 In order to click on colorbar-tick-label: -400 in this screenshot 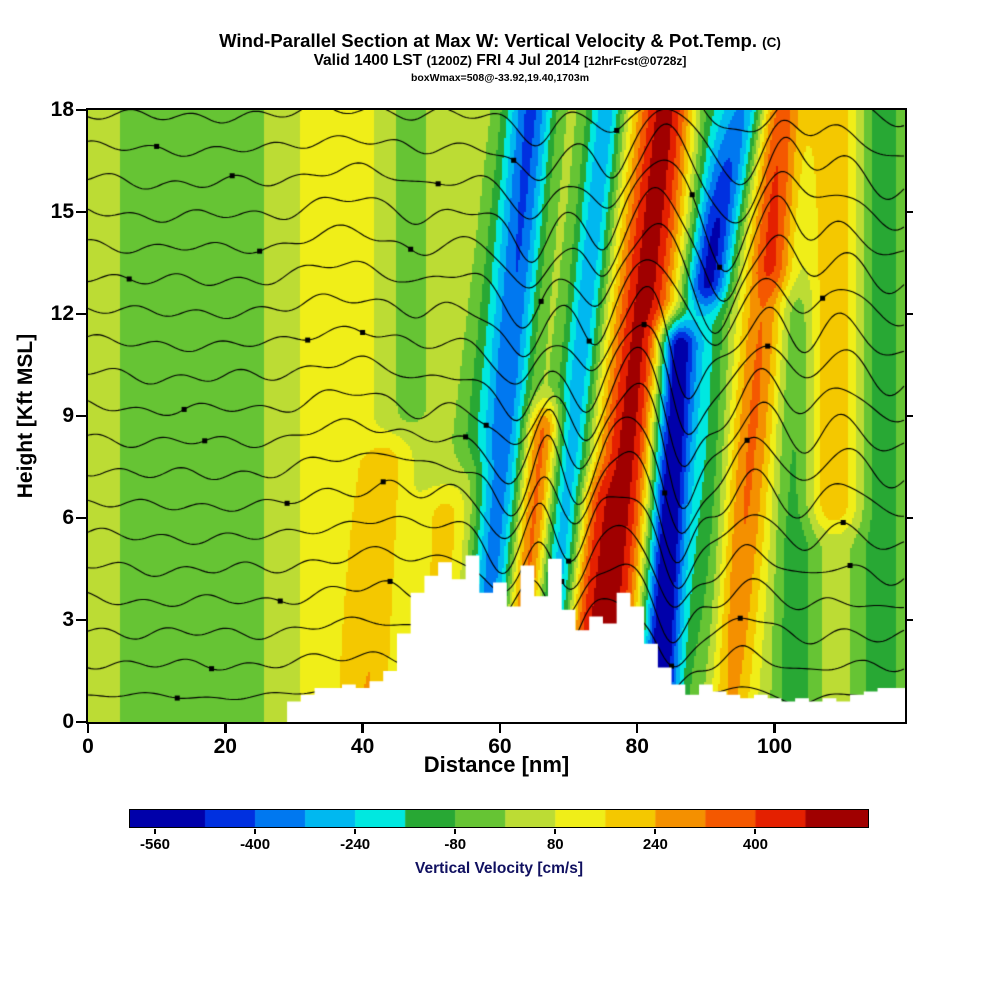, I will do `click(255, 844)`.